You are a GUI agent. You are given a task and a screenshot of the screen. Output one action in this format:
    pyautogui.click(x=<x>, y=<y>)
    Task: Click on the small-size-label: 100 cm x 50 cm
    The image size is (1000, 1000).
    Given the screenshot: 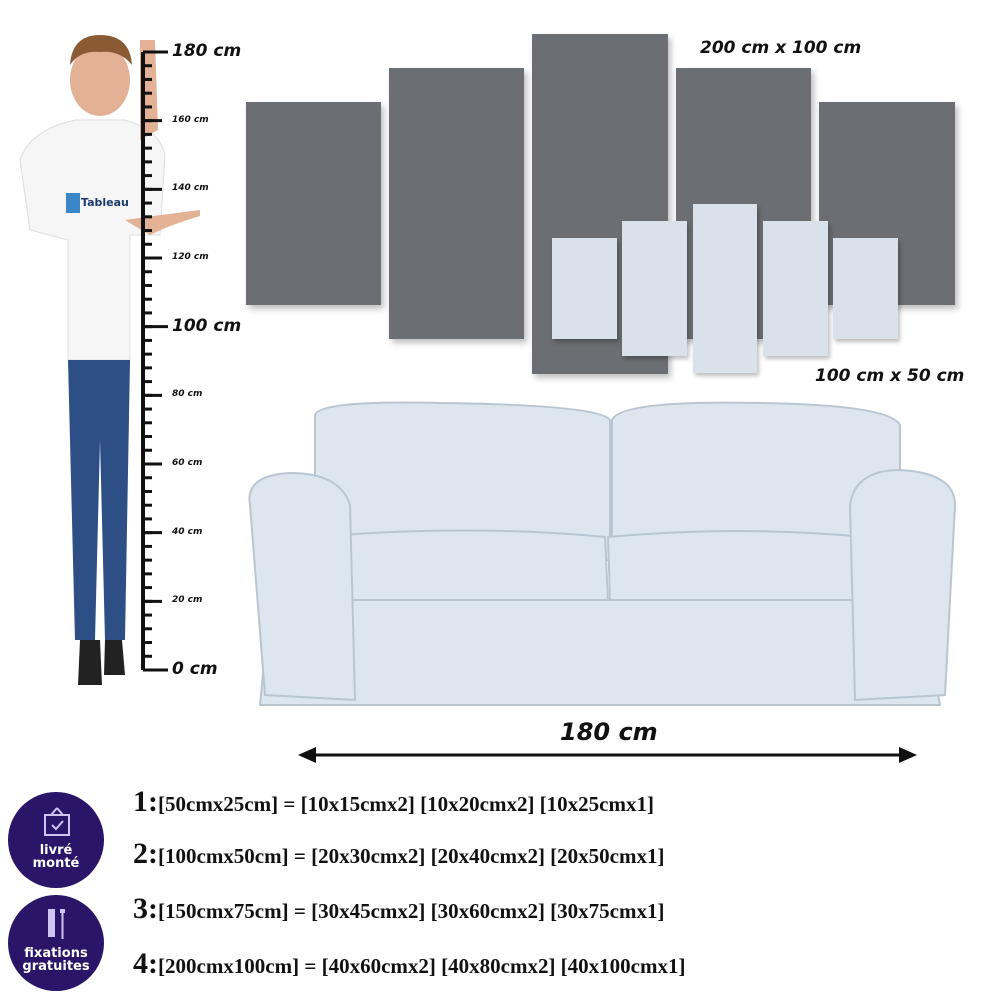 What is the action you would take?
    pyautogui.click(x=890, y=376)
    